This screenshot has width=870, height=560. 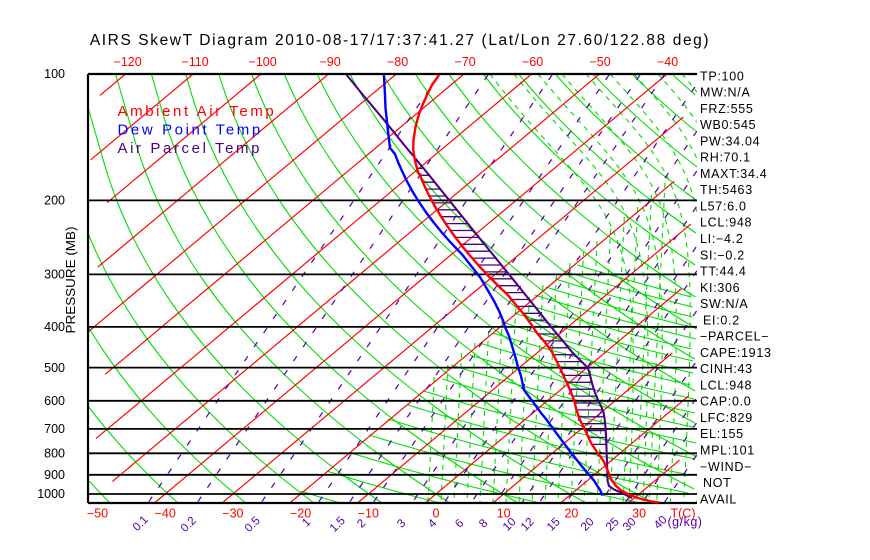 I want to click on svg-text: −20, so click(x=300, y=514).